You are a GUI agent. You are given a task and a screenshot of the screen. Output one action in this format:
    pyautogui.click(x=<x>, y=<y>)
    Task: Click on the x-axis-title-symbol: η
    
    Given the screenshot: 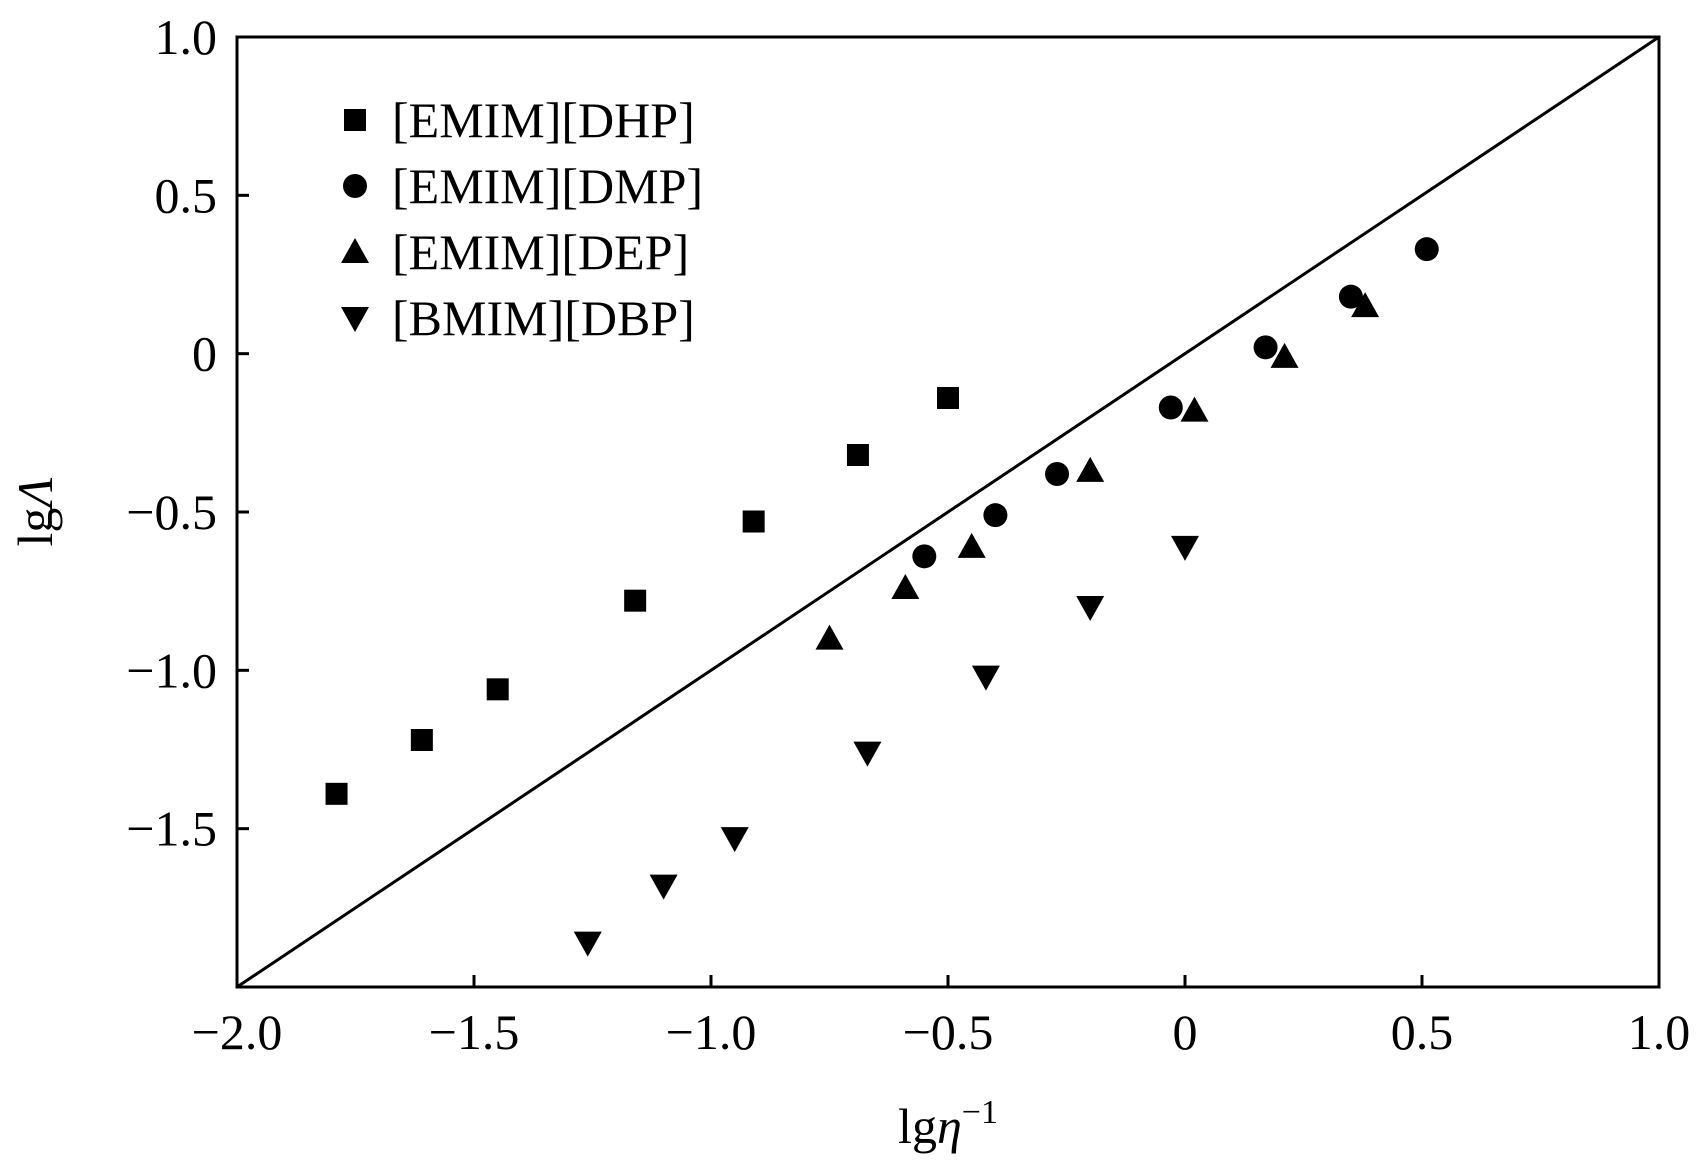 What is the action you would take?
    pyautogui.click(x=949, y=1126)
    